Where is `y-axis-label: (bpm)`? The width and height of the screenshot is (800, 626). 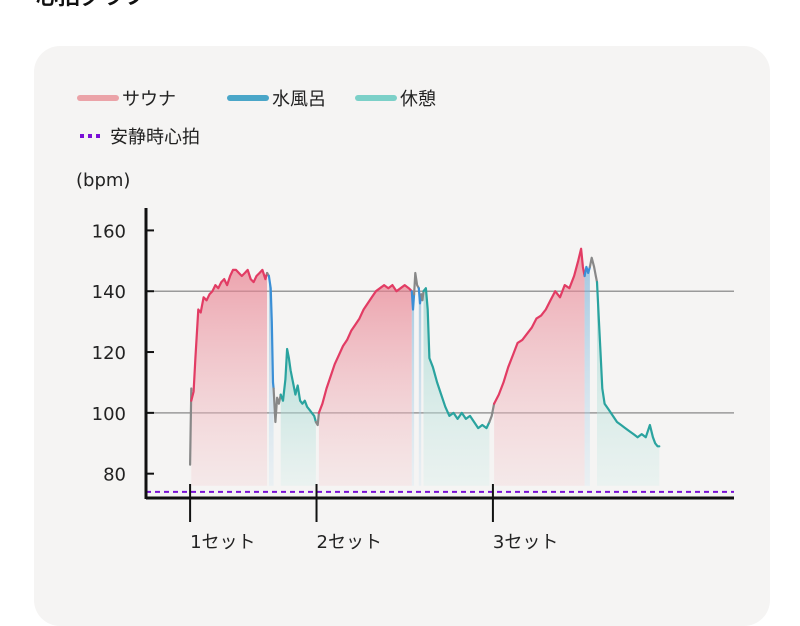 y-axis-label: (bpm) is located at coordinates (103, 180).